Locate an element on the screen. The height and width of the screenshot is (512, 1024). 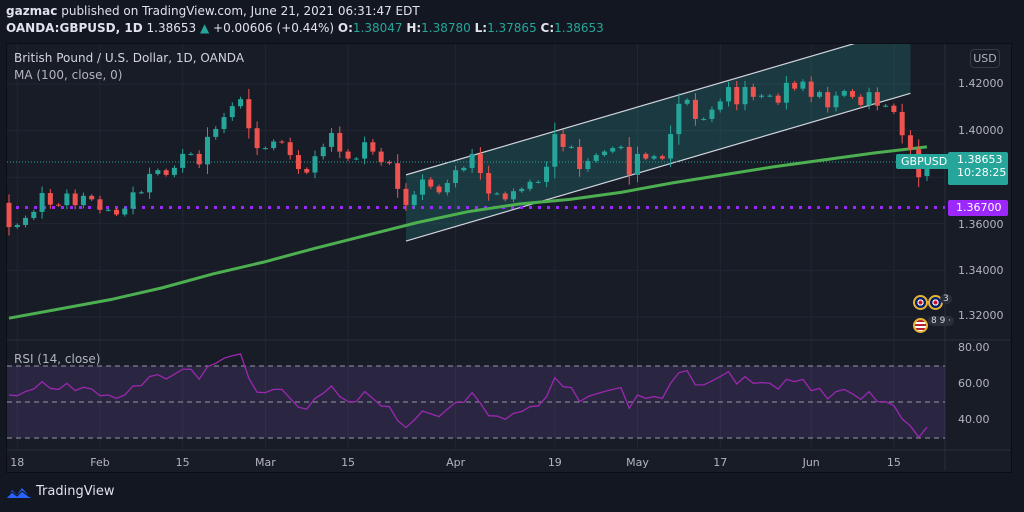
tradingview-logo: TradingView is located at coordinates (60, 491).